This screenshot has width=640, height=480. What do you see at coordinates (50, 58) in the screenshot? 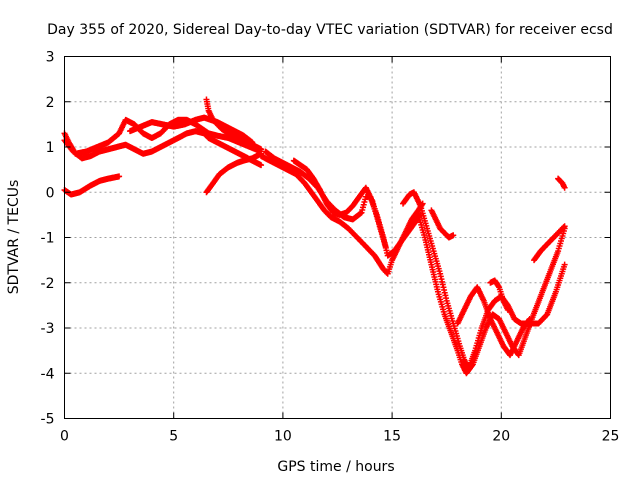
I see `y-tick-label: 3` at bounding box center [50, 58].